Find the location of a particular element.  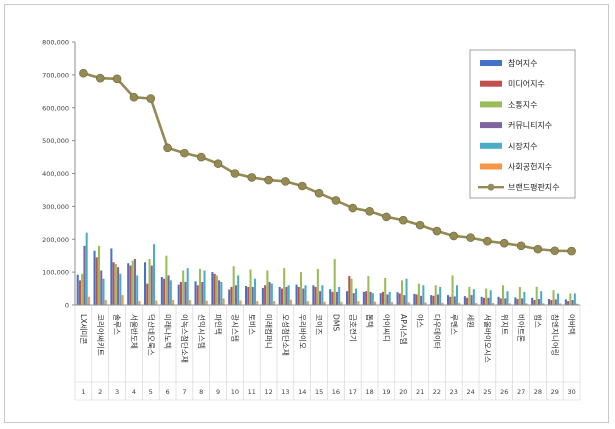

x-category-label: 참엔지니어링 is located at coordinates (555, 335).